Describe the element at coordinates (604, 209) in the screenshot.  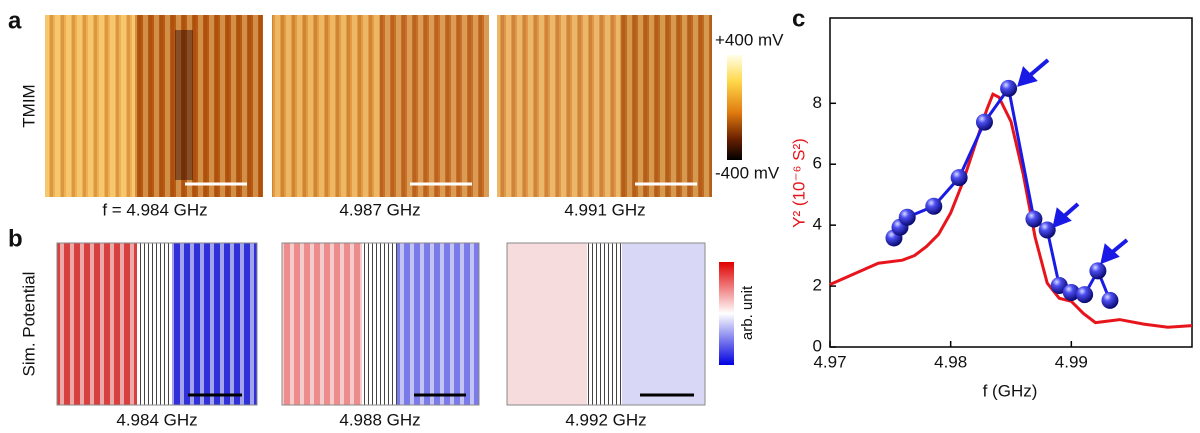
I see `caption: 4.991 GHz` at that location.